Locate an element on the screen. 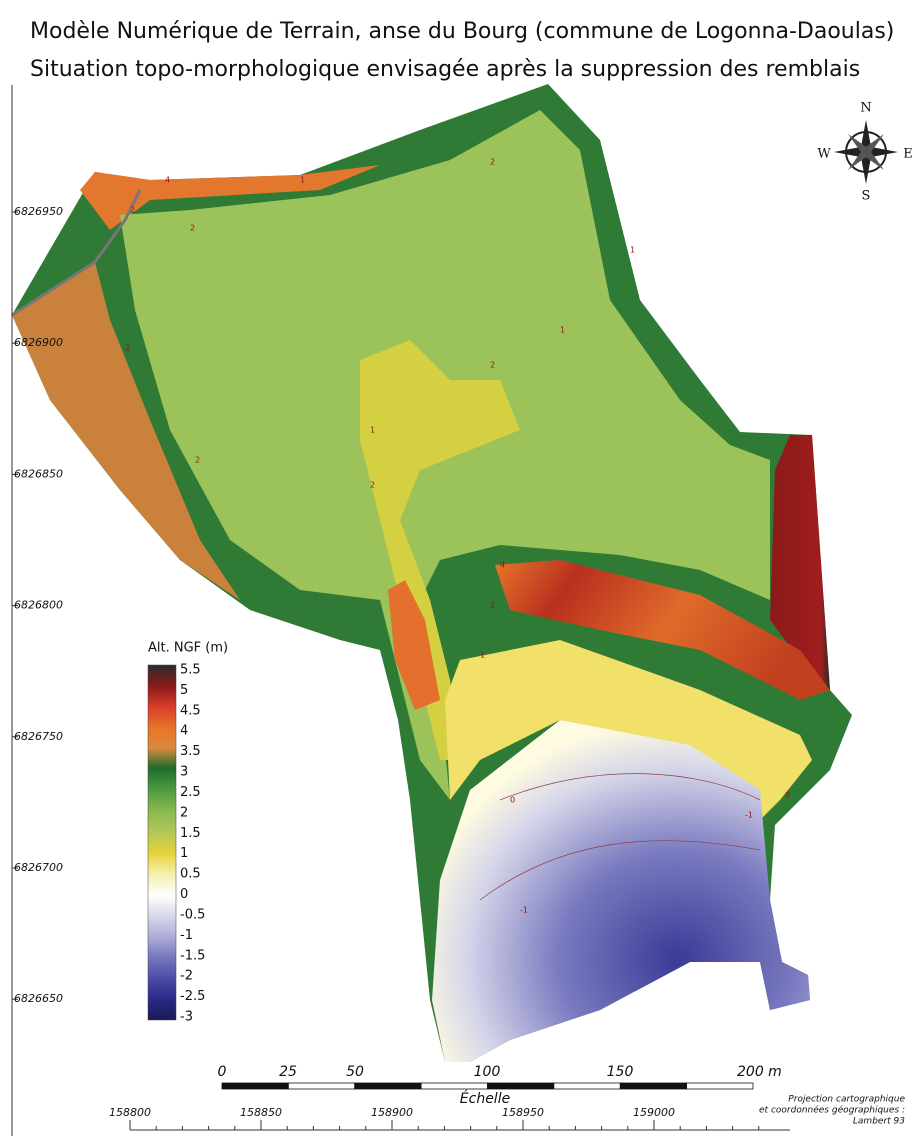 This screenshot has width=914, height=1136. legend-label: -1.5 is located at coordinates (192, 955).